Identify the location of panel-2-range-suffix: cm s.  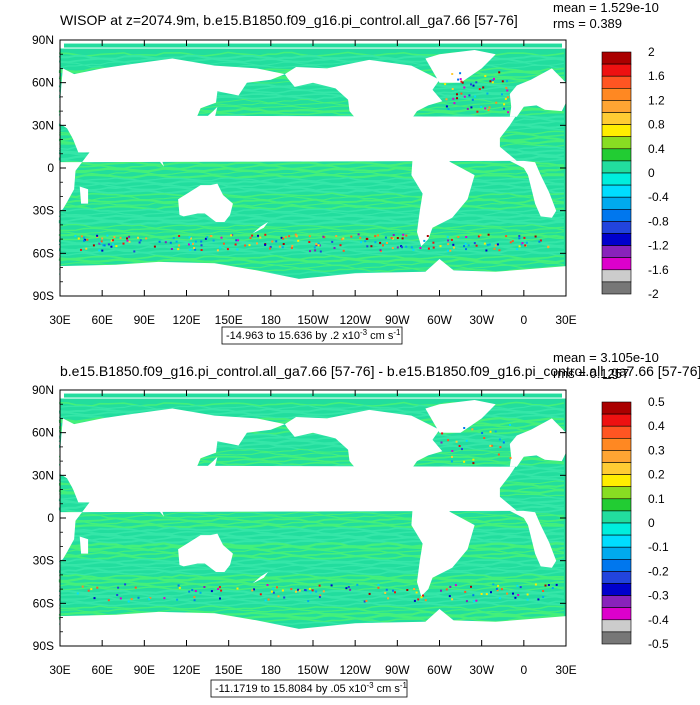
(387, 689).